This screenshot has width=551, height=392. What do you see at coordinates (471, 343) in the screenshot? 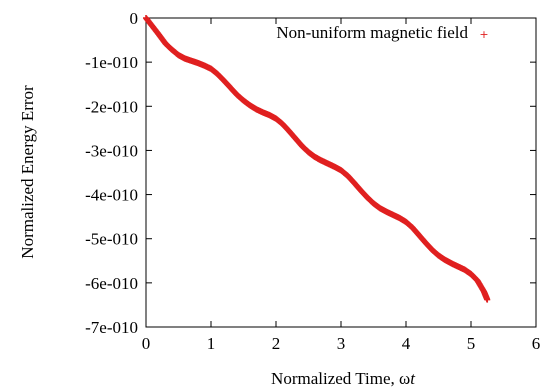
I see `x-tick-label: 5` at bounding box center [471, 343].